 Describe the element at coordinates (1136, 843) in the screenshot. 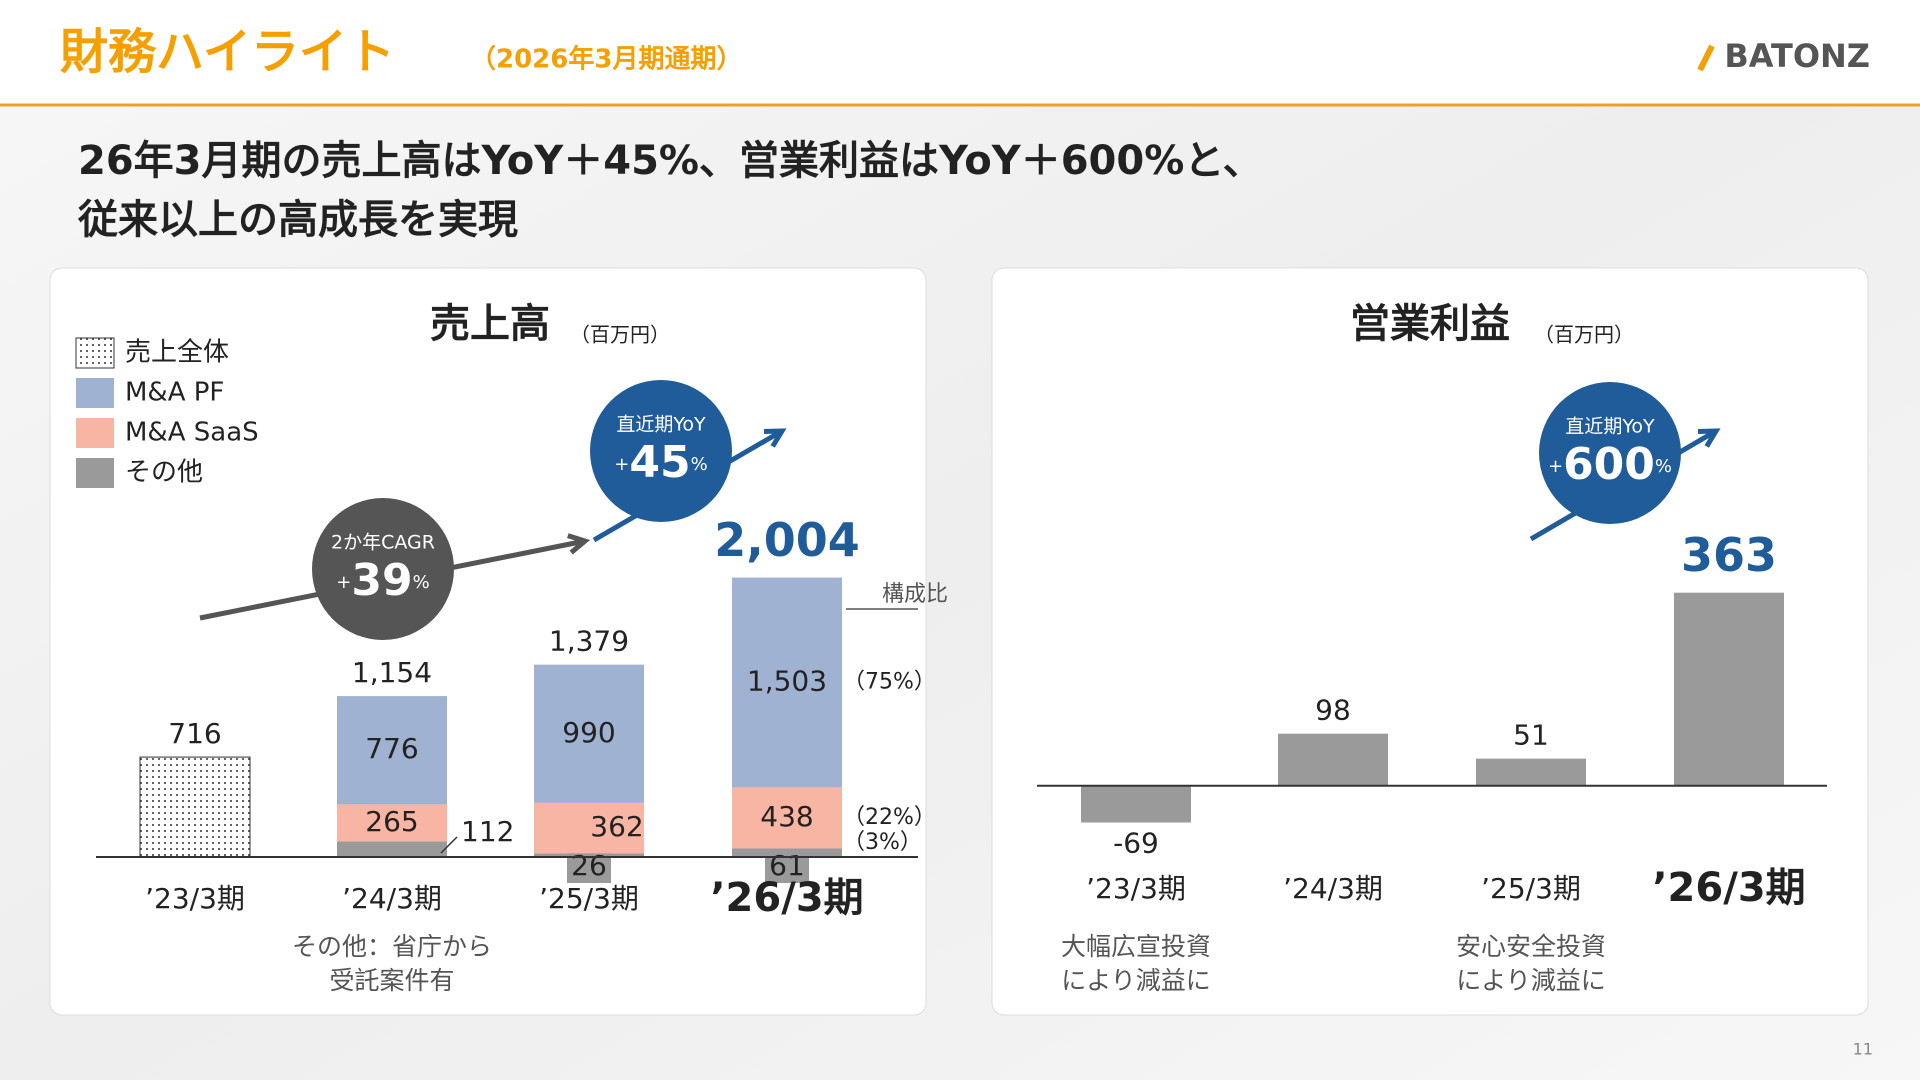

I see `value-label: -69` at that location.